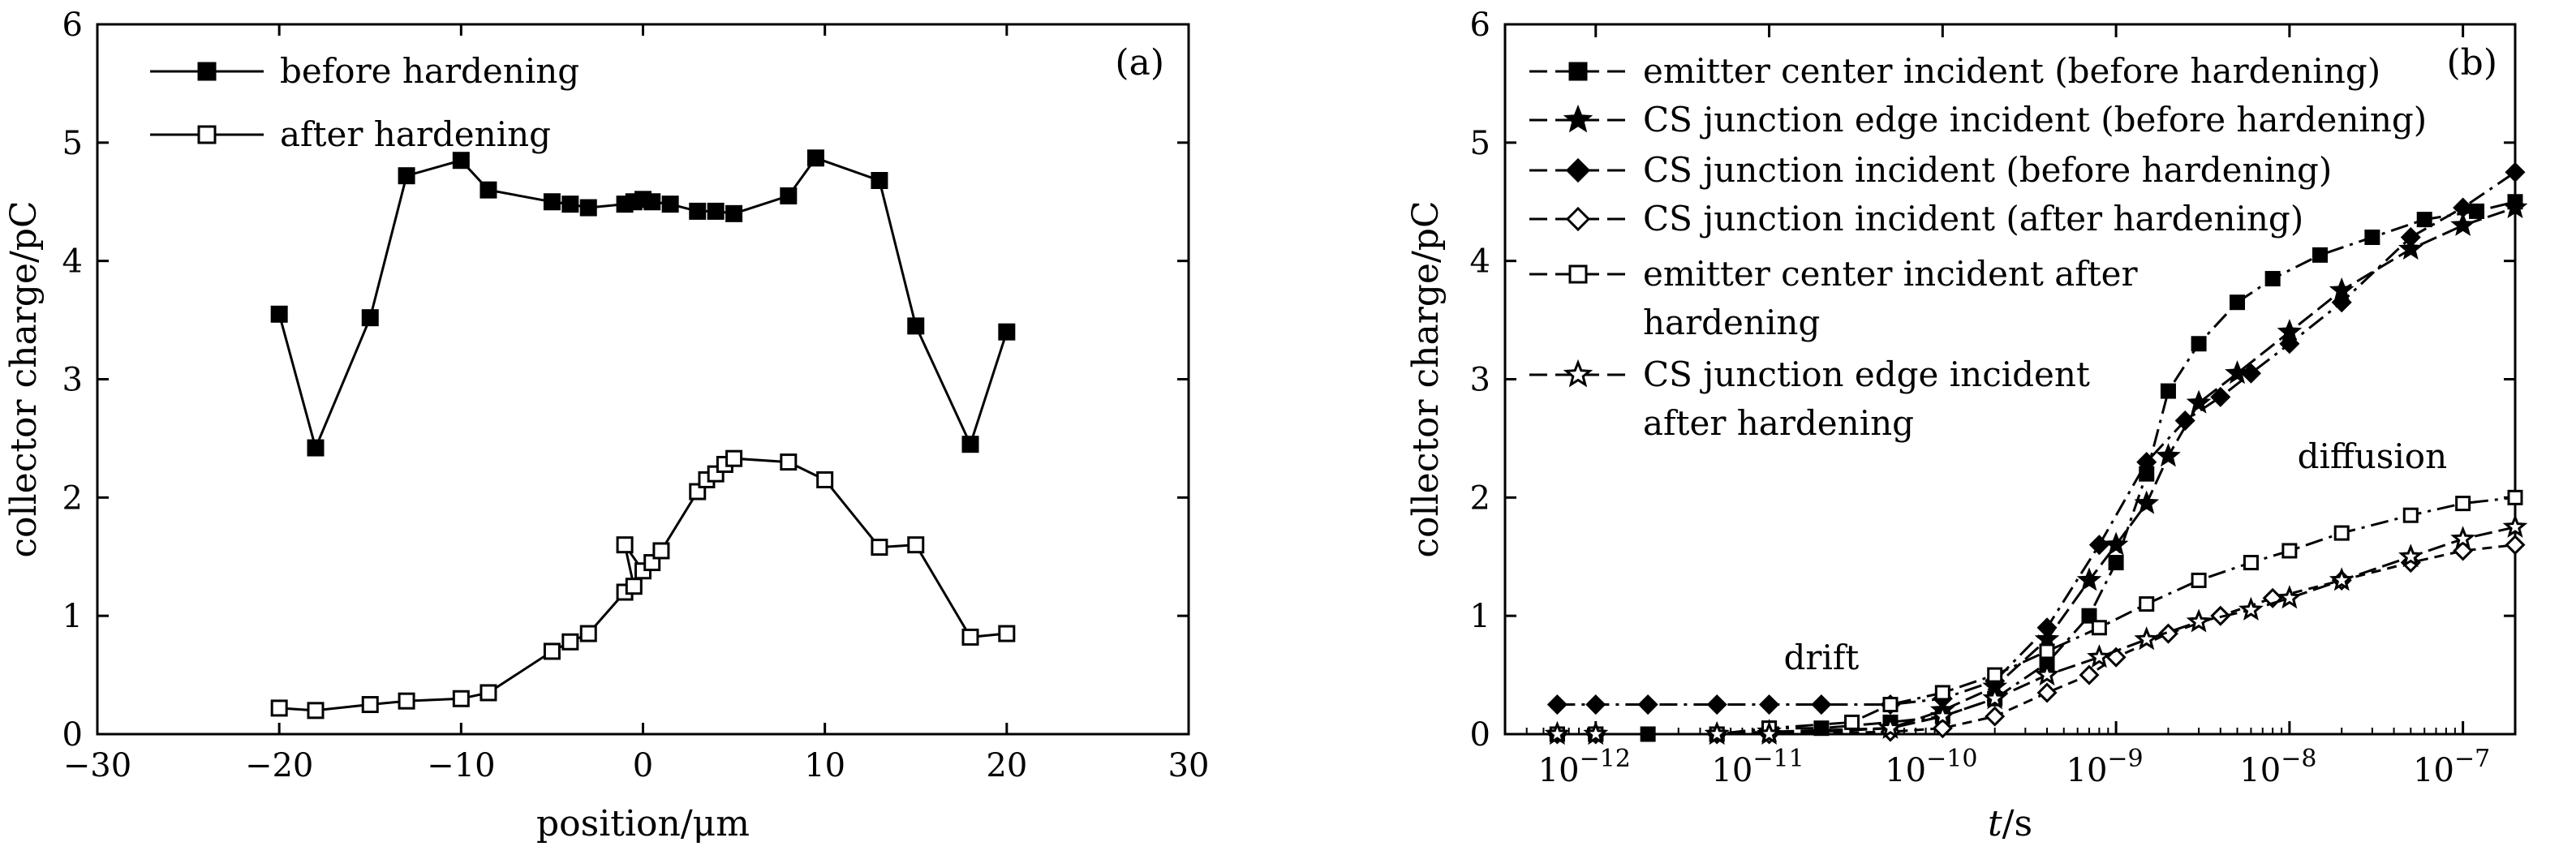 Image resolution: width=2576 pixels, height=855 pixels. I want to click on x-tick-label: 10⁻⁸, so click(2277, 767).